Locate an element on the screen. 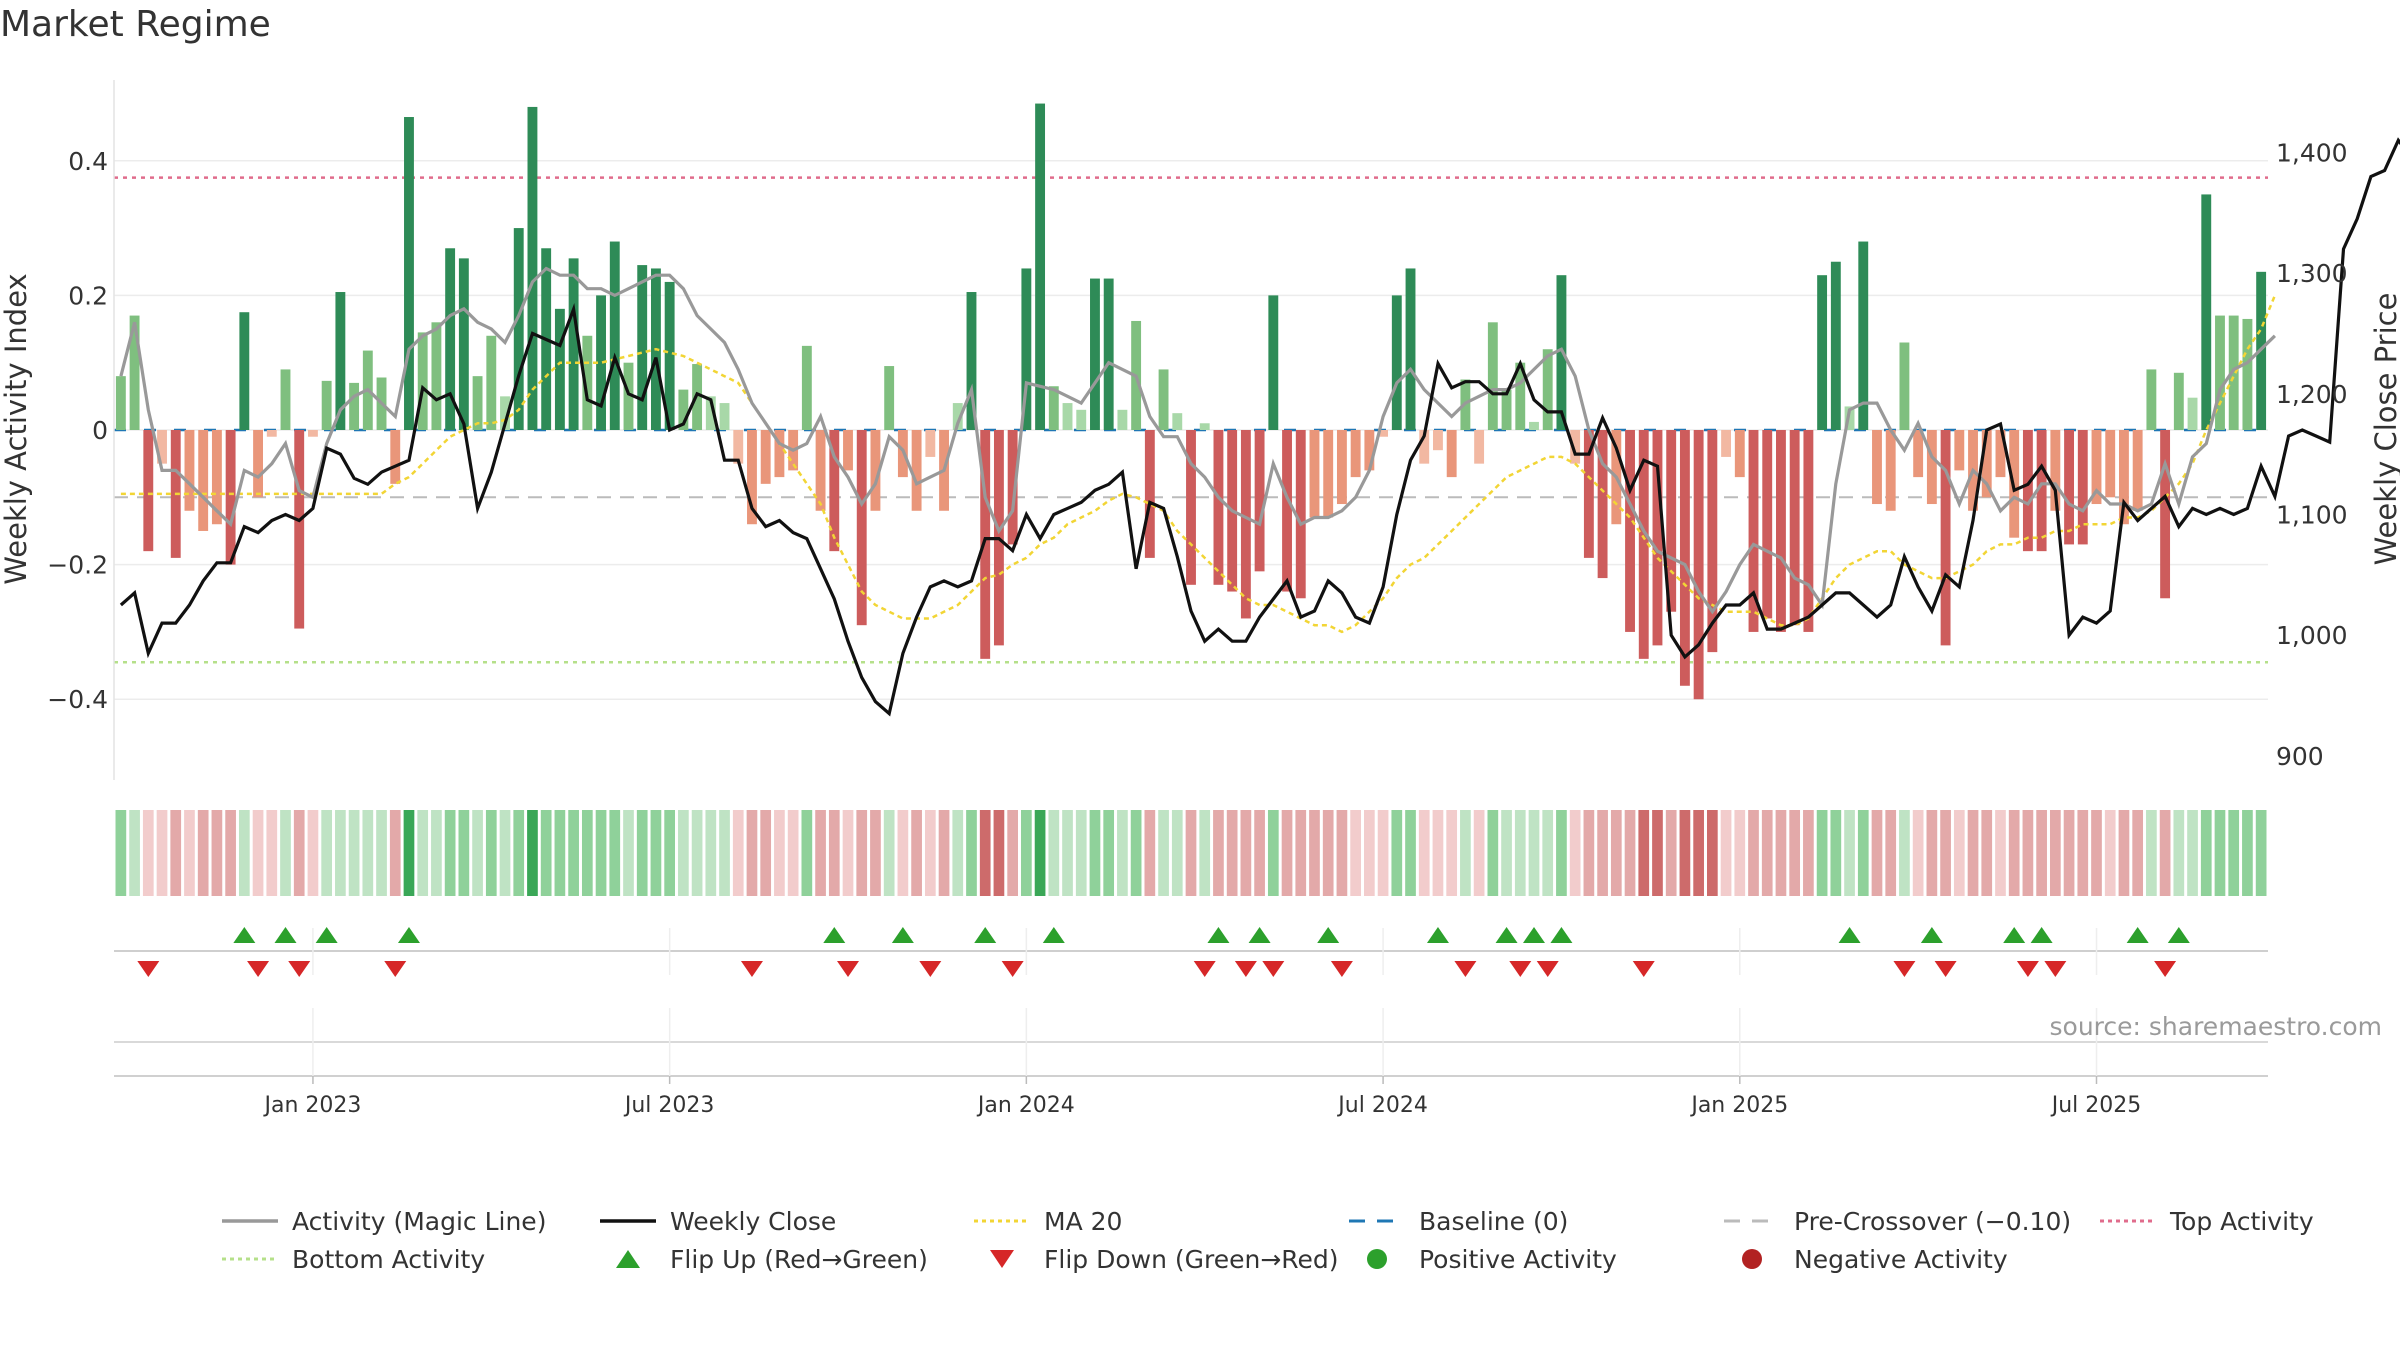 Image resolution: width=2400 pixels, height=1350 pixels. legend-item: Negative Activity is located at coordinates (1864, 1259).